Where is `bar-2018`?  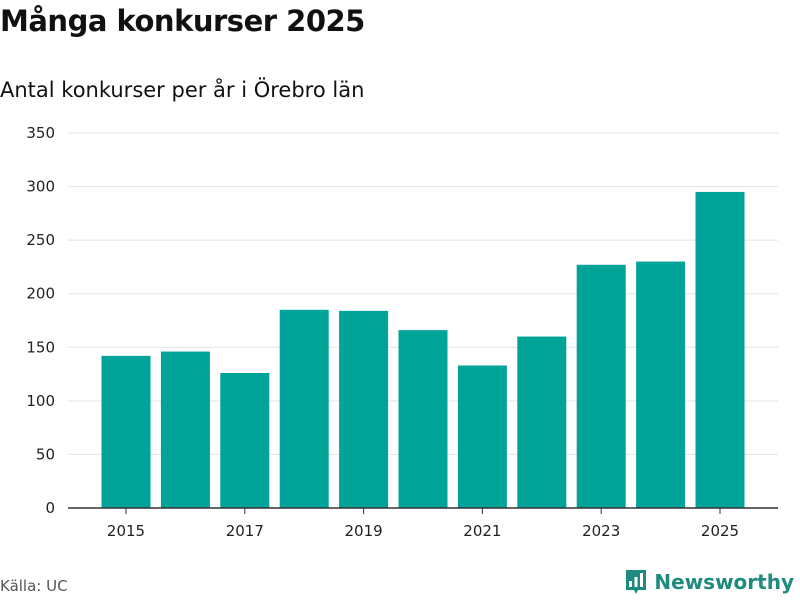
bar-2018 is located at coordinates (304, 408).